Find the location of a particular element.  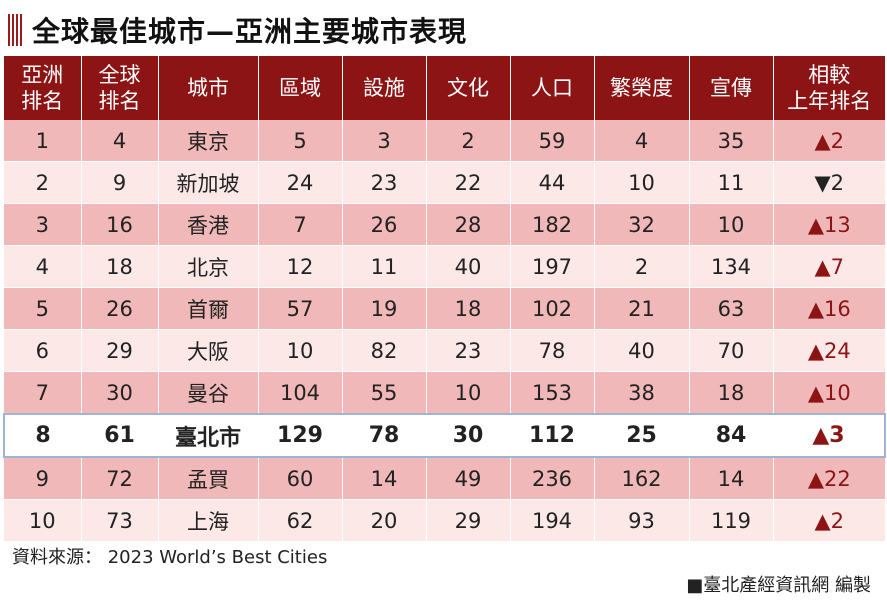

table-cell: 73 is located at coordinates (120, 520).